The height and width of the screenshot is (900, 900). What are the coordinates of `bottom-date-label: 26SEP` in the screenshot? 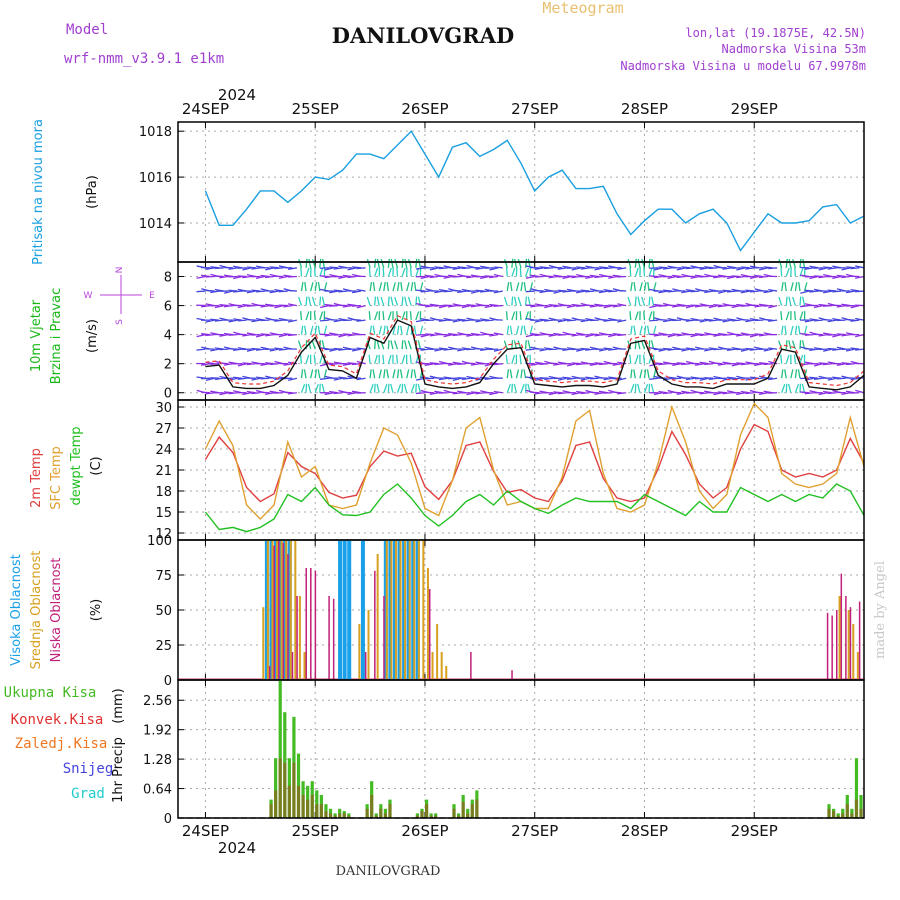 It's located at (424, 831).